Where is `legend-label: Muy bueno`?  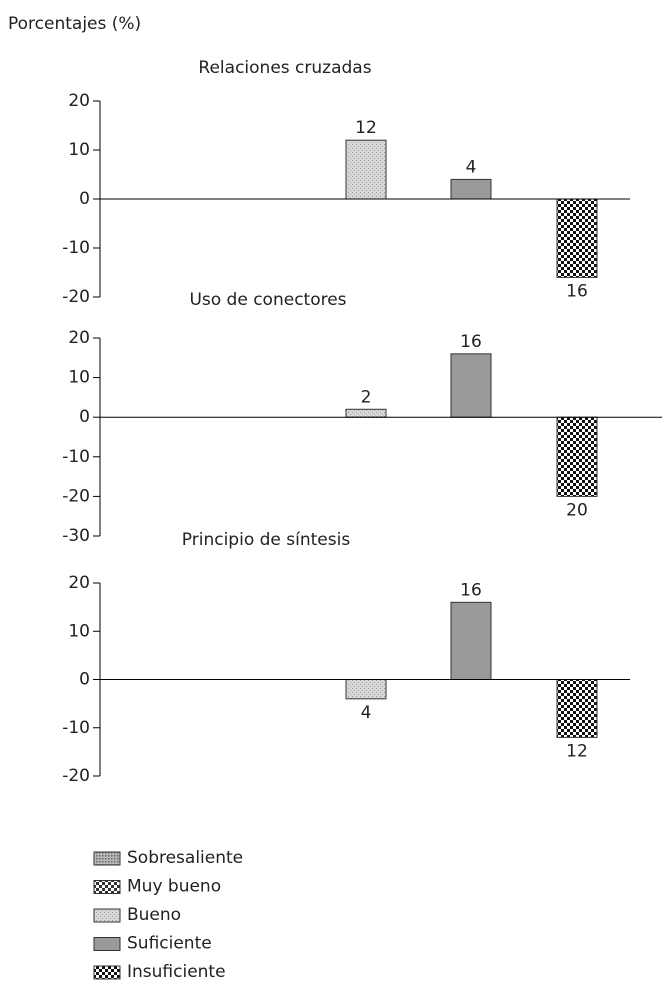 legend-label: Muy bueno is located at coordinates (174, 887).